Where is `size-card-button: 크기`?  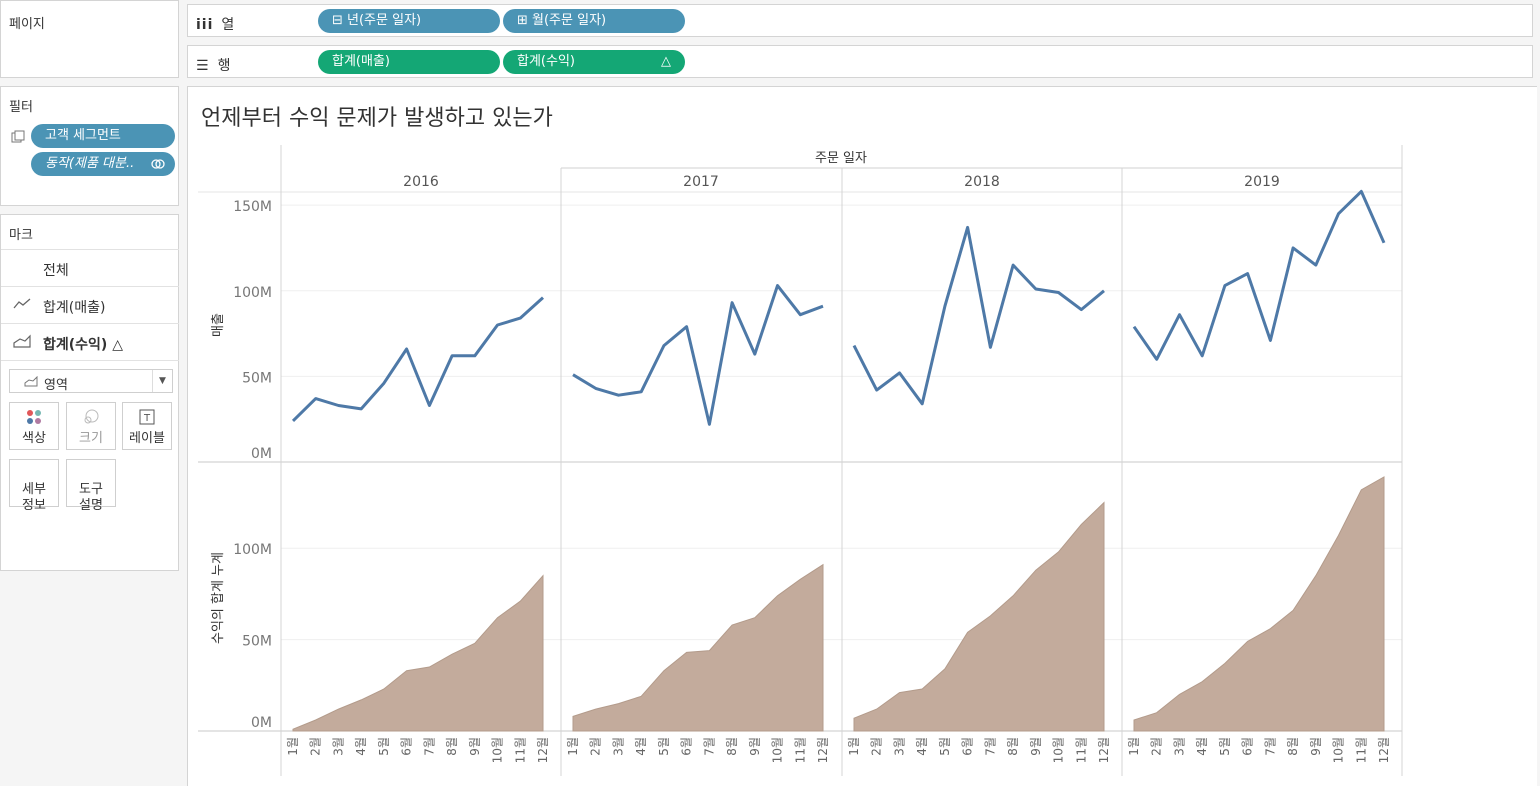 size-card-button: 크기 is located at coordinates (91, 426).